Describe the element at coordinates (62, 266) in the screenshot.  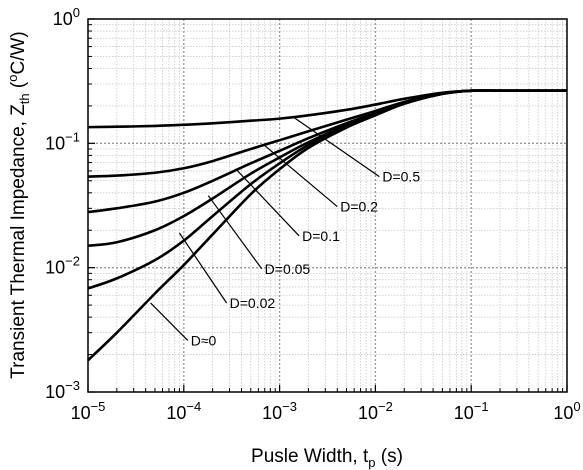
I see `y-tick-label: 10⁻²` at that location.